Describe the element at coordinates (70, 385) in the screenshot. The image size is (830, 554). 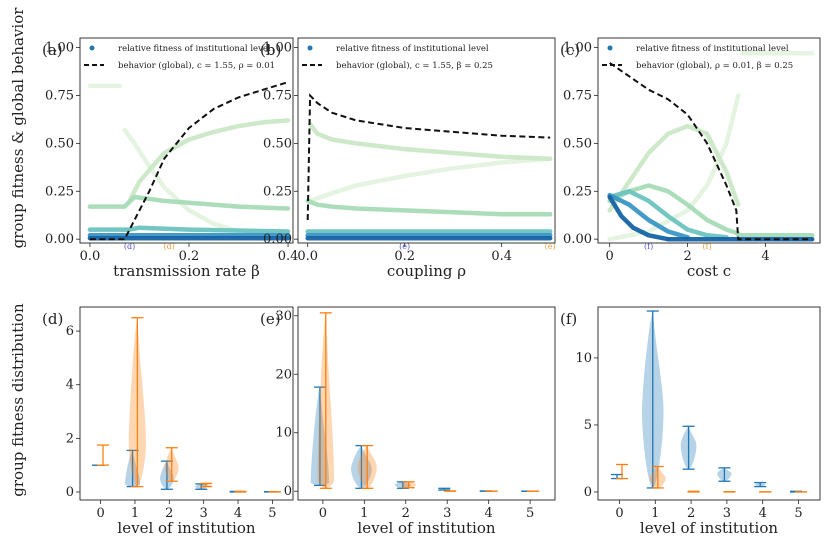
I see `y-tick-label: 4` at that location.